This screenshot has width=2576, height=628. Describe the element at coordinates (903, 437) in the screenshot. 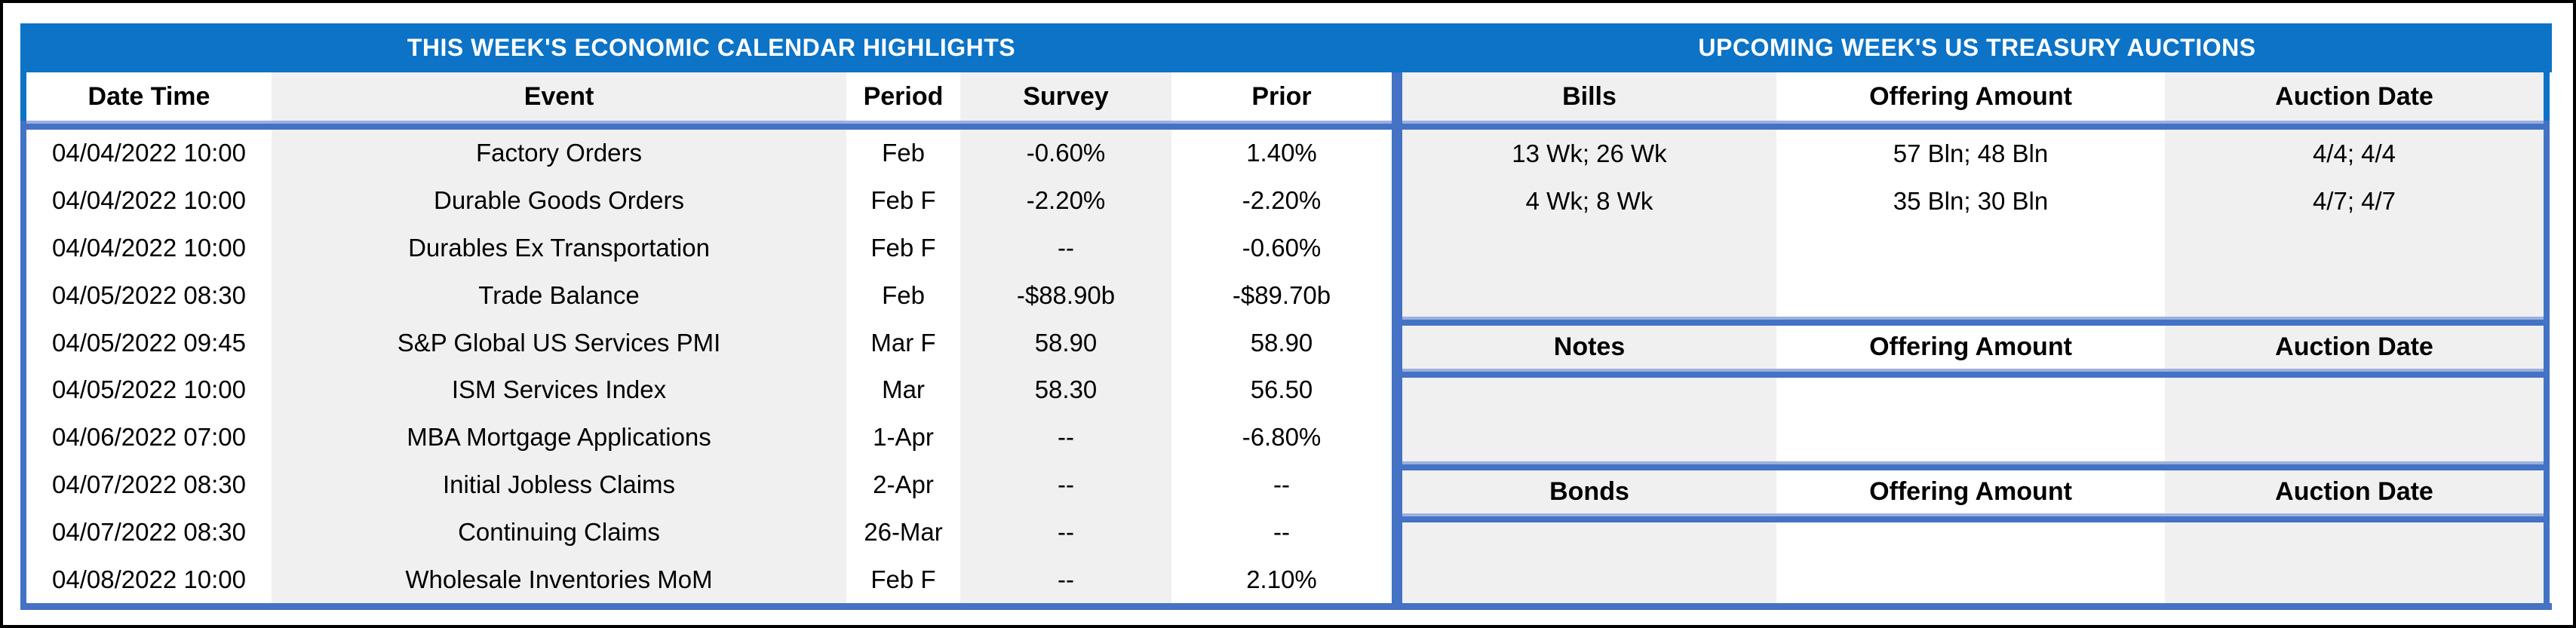

I see `period-cell: 1-Apr` at that location.